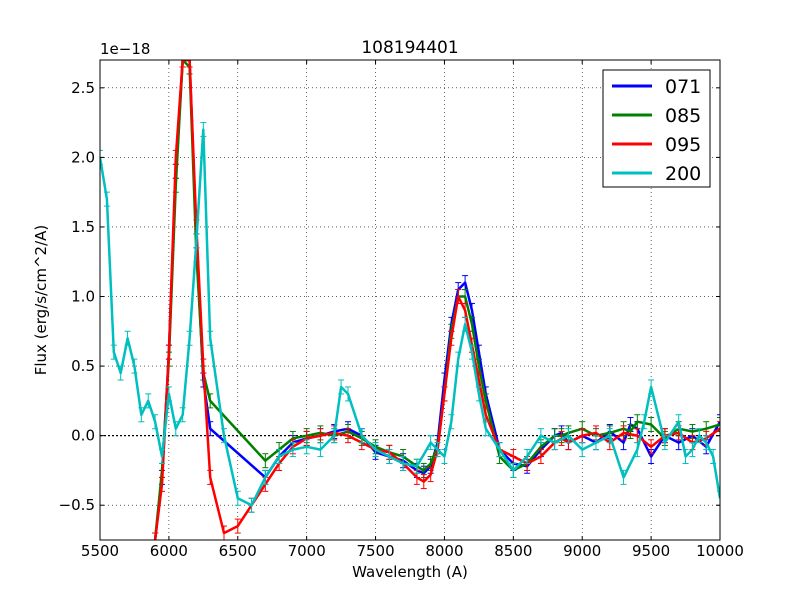 The height and width of the screenshot is (600, 800). Describe the element at coordinates (683, 116) in the screenshot. I see `legend-label-085: 085` at that location.